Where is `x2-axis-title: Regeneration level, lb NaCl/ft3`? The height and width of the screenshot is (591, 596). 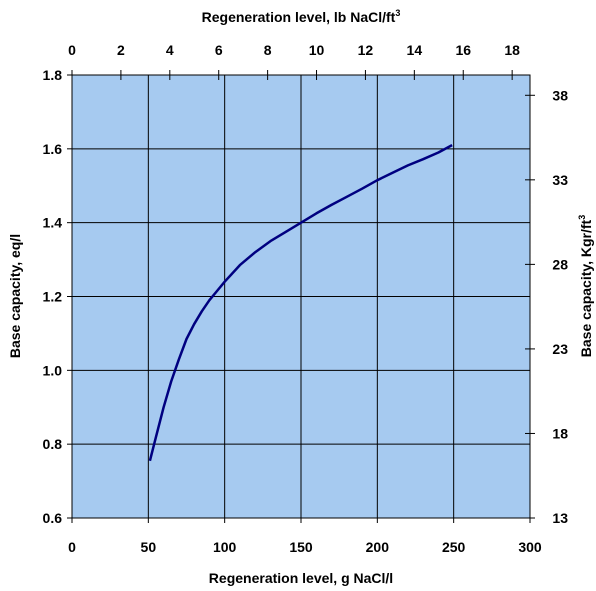 x2-axis-title: Regeneration level, lb NaCl/ft3 is located at coordinates (301, 16).